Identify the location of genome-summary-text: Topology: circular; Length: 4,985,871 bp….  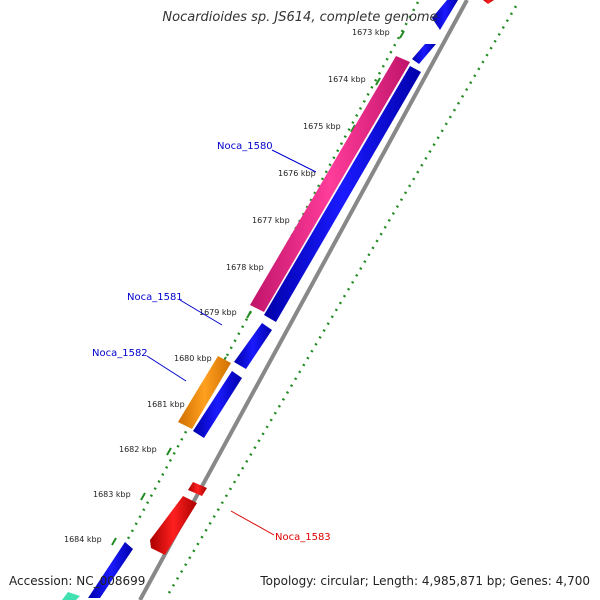
(425, 581).